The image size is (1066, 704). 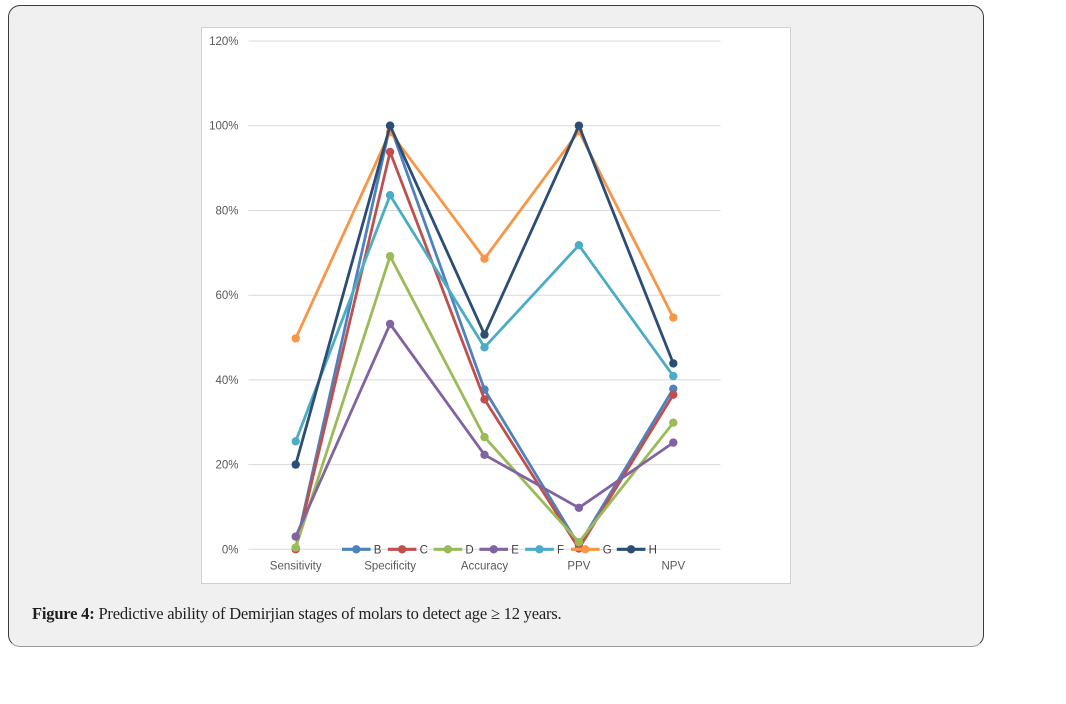 What do you see at coordinates (515, 551) in the screenshot?
I see `svg-text: E` at bounding box center [515, 551].